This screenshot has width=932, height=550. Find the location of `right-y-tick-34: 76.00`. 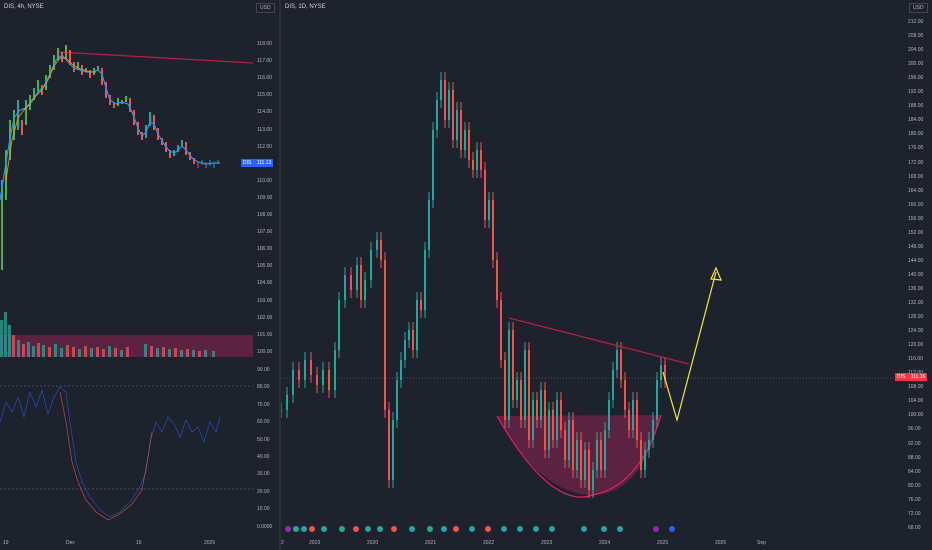

right-y-tick-34: 76.00 is located at coordinates (914, 499).